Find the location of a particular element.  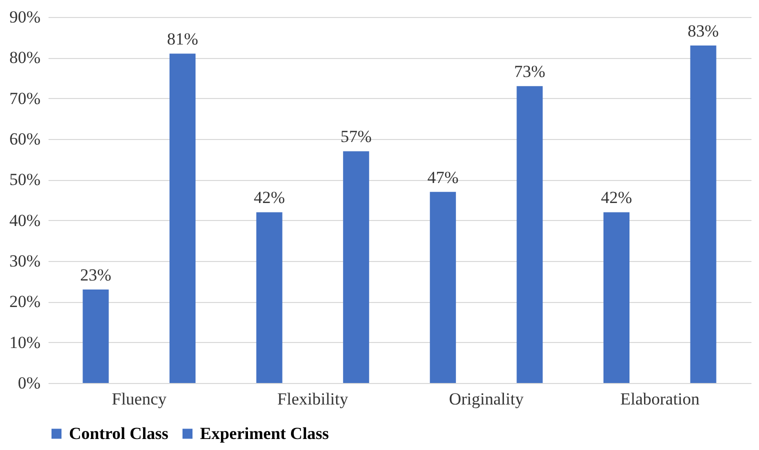

y-tick-label: 80% is located at coordinates (24, 58).